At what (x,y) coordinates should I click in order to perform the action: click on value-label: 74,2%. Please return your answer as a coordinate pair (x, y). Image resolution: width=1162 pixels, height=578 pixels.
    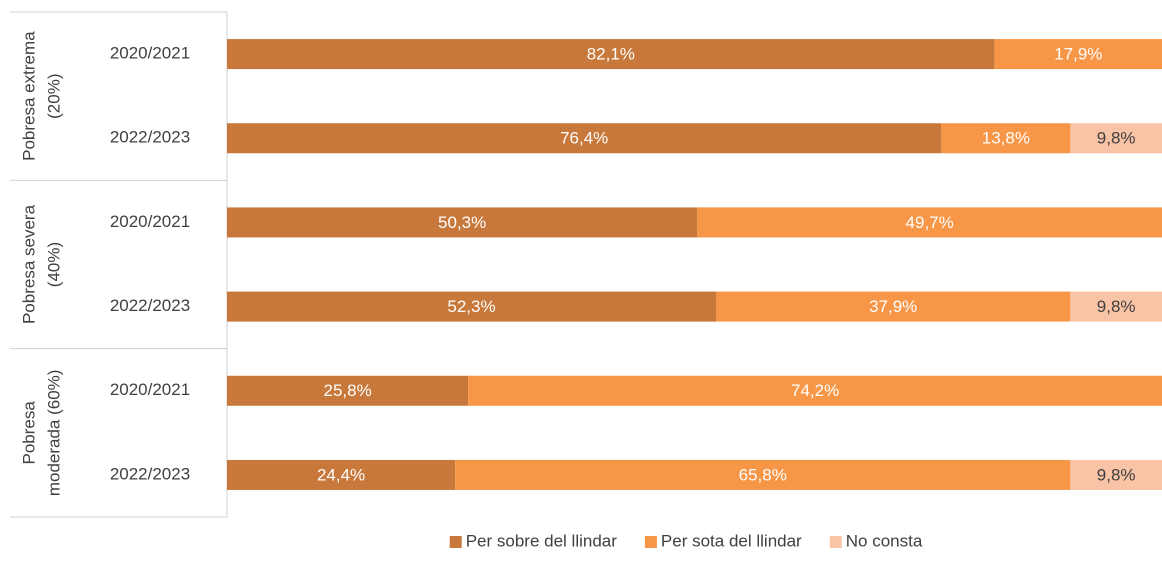
    Looking at the image, I should click on (815, 390).